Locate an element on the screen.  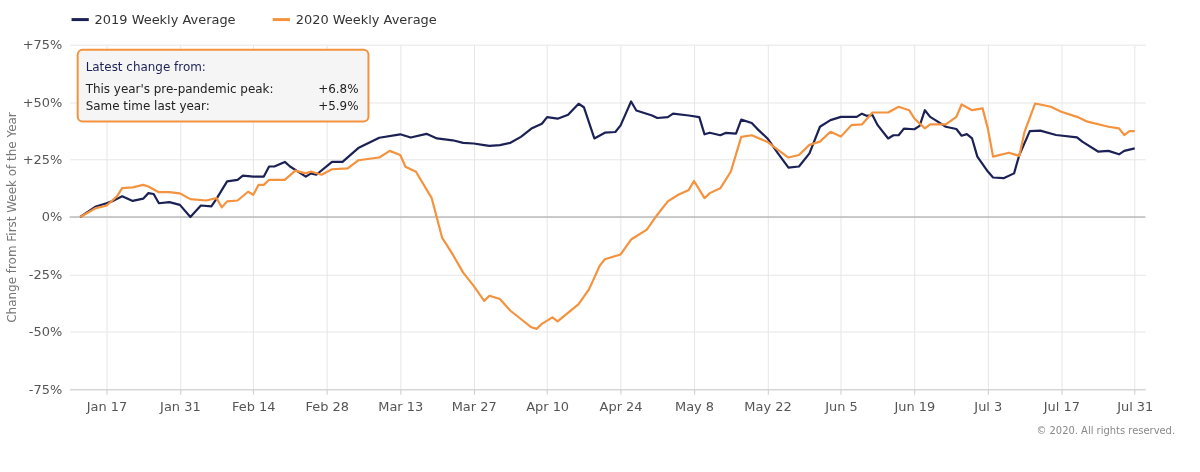
y-tick-label: +50% is located at coordinates (42, 102).